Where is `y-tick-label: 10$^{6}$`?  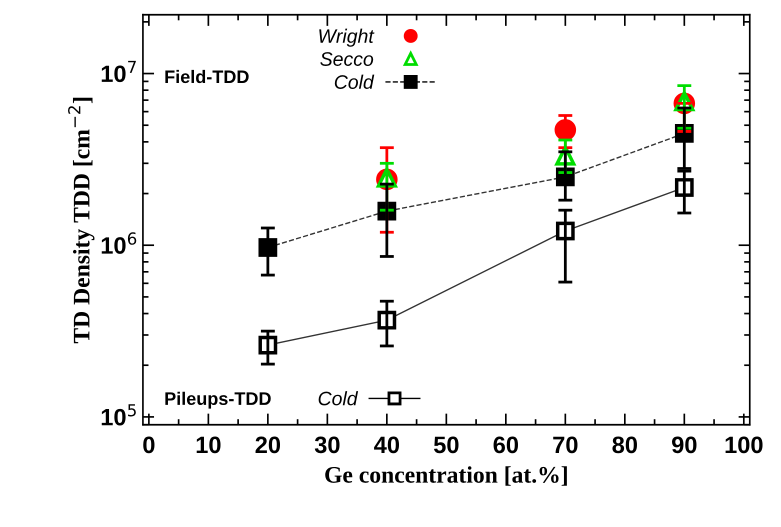
y-tick-label: 10$^{6}$ is located at coordinates (119, 243).